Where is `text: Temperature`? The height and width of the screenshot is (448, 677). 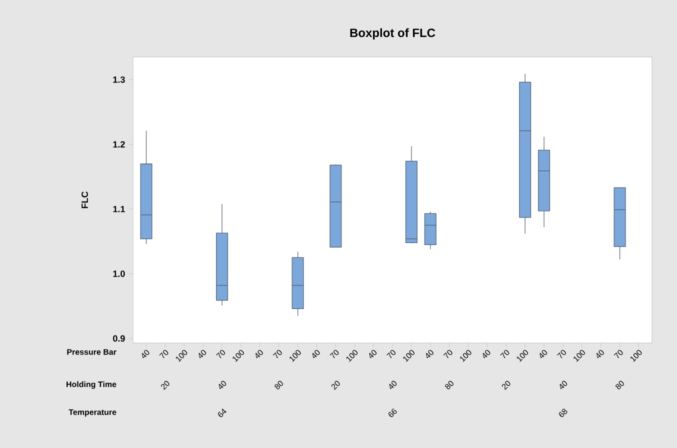
text: Temperature is located at coordinates (92, 413).